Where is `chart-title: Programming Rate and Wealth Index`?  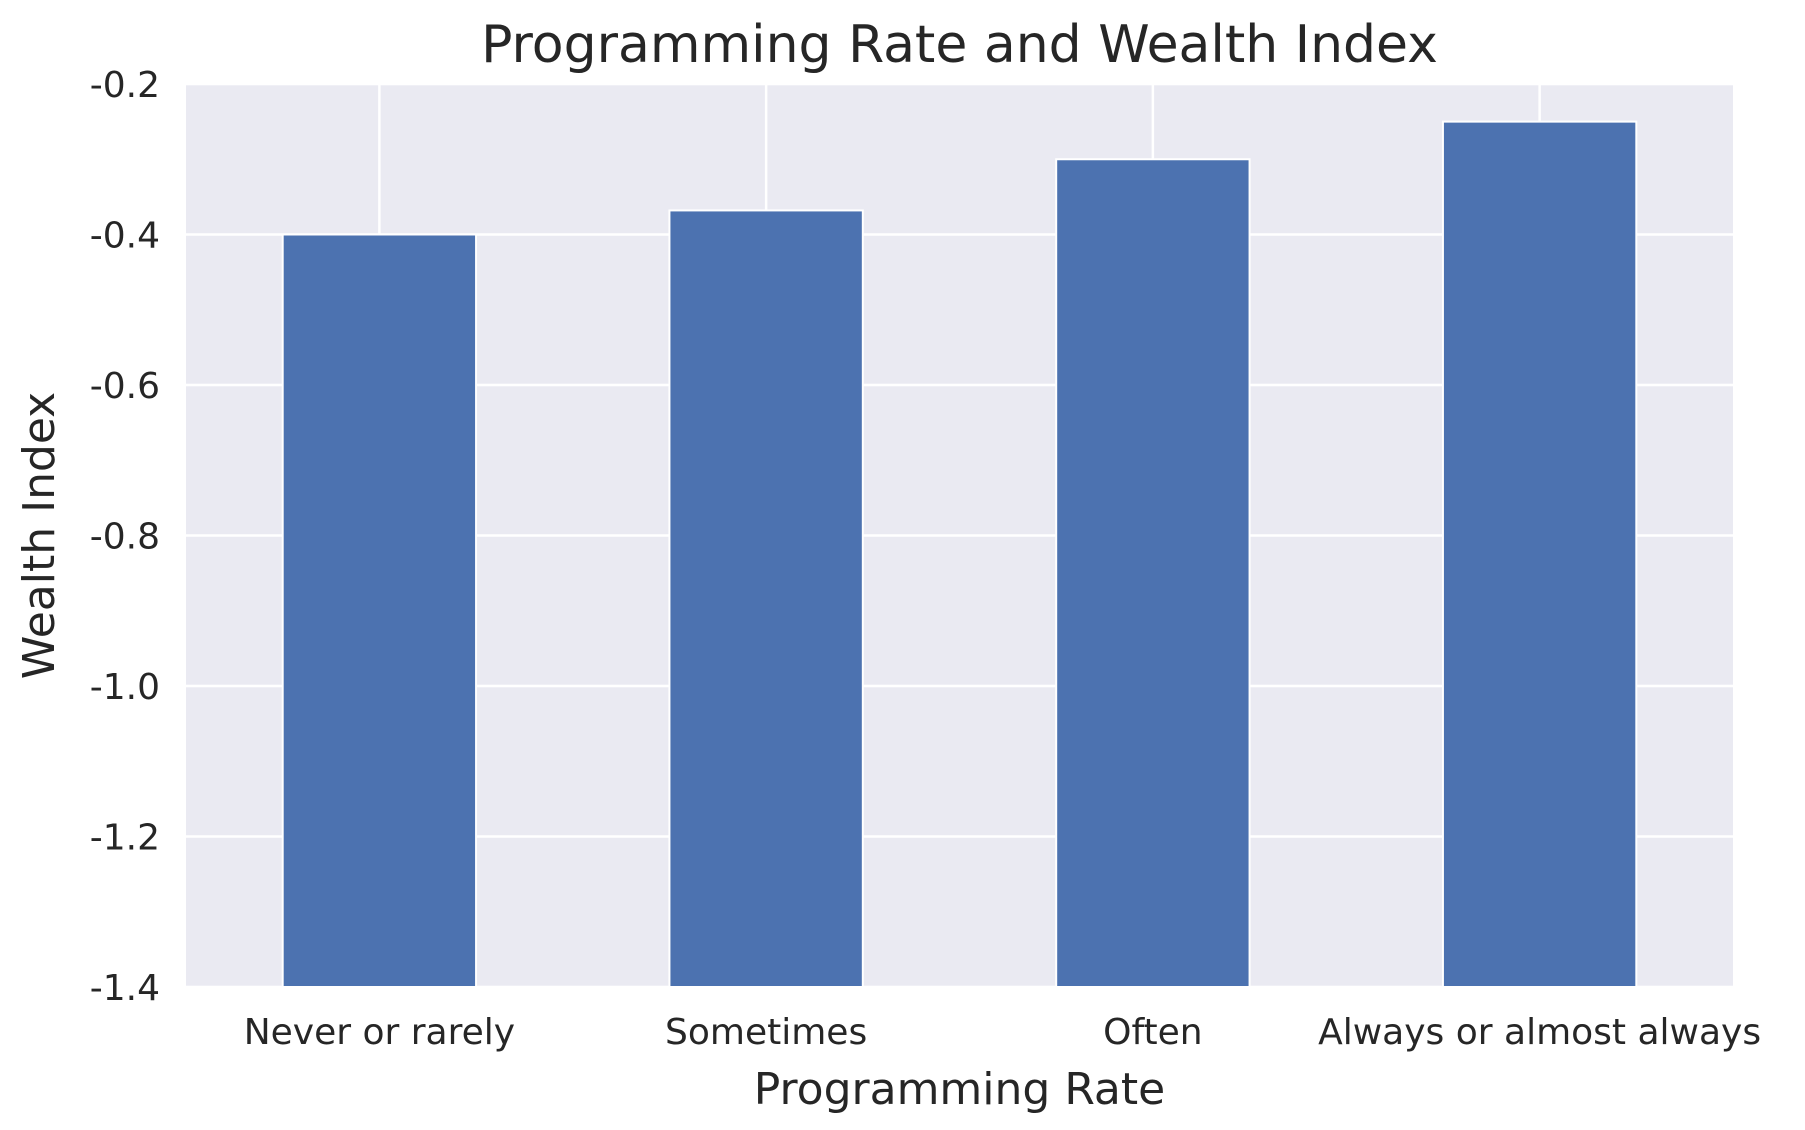
chart-title: Programming Rate and Wealth Index is located at coordinates (959, 45).